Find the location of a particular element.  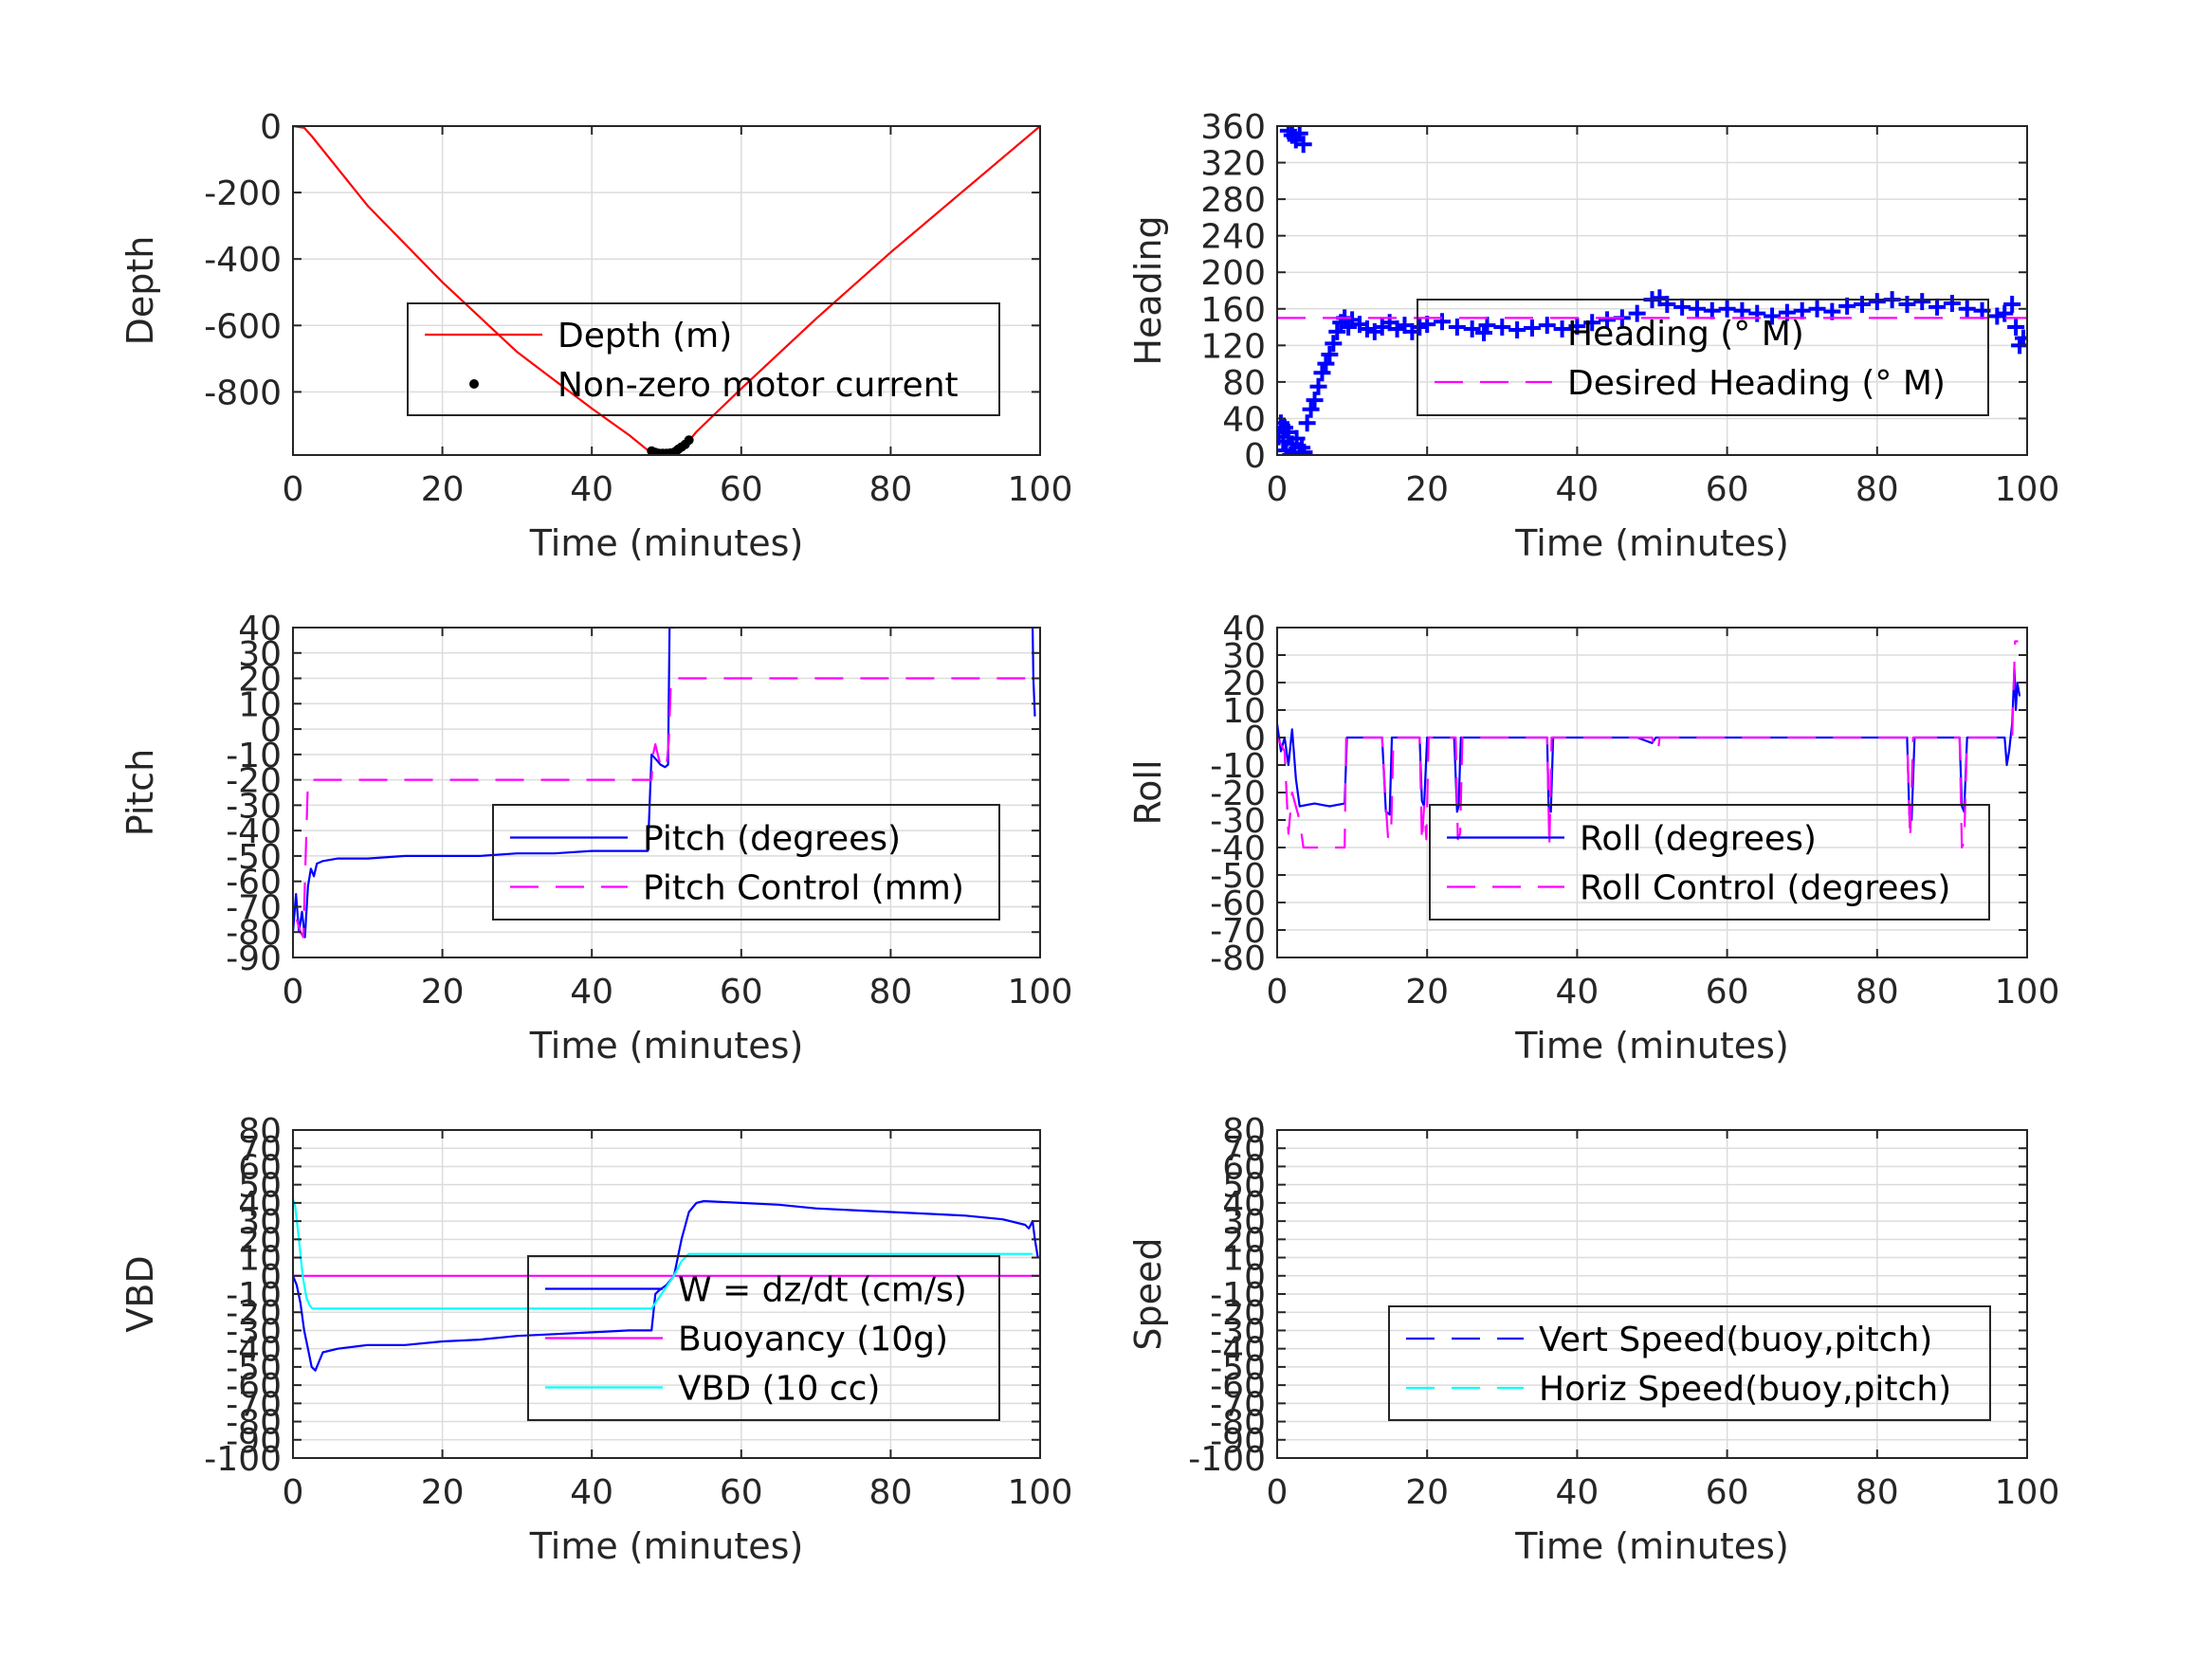

series-group is located at coordinates (1649, 744).